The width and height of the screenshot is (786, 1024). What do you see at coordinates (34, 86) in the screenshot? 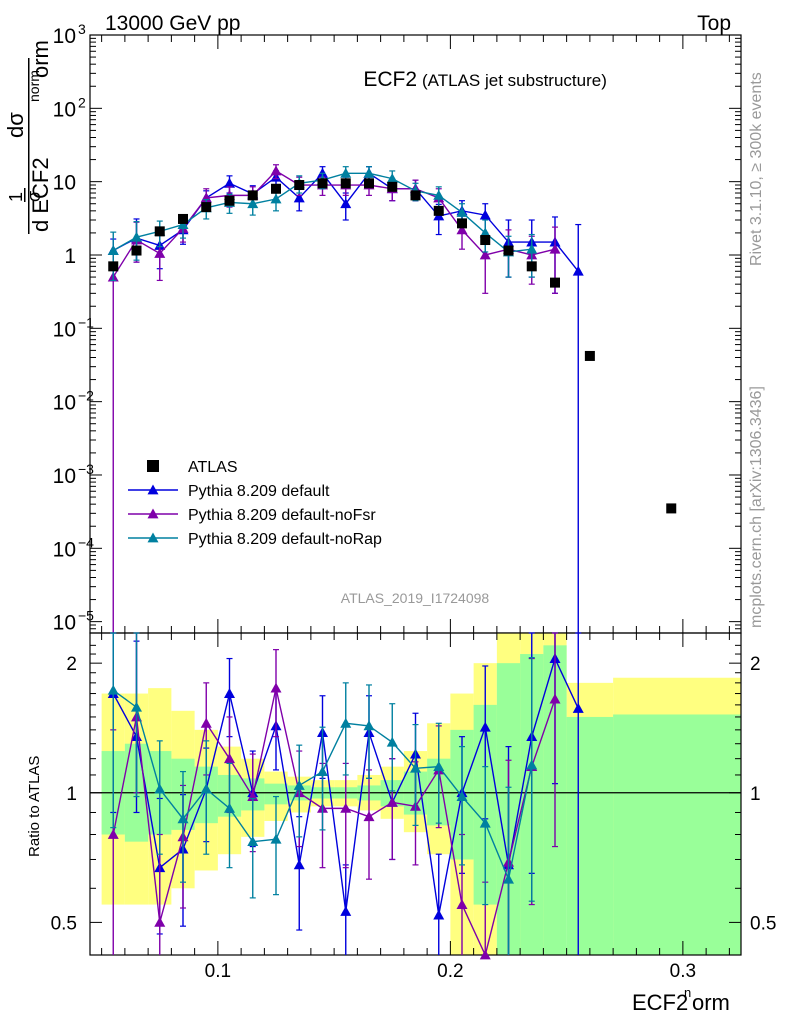
I see `y-label-norm-sup: norm` at bounding box center [34, 86].